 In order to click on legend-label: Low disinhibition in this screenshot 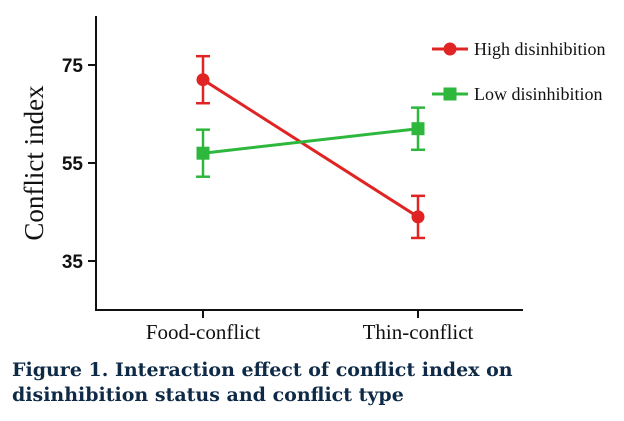, I will do `click(538, 94)`.